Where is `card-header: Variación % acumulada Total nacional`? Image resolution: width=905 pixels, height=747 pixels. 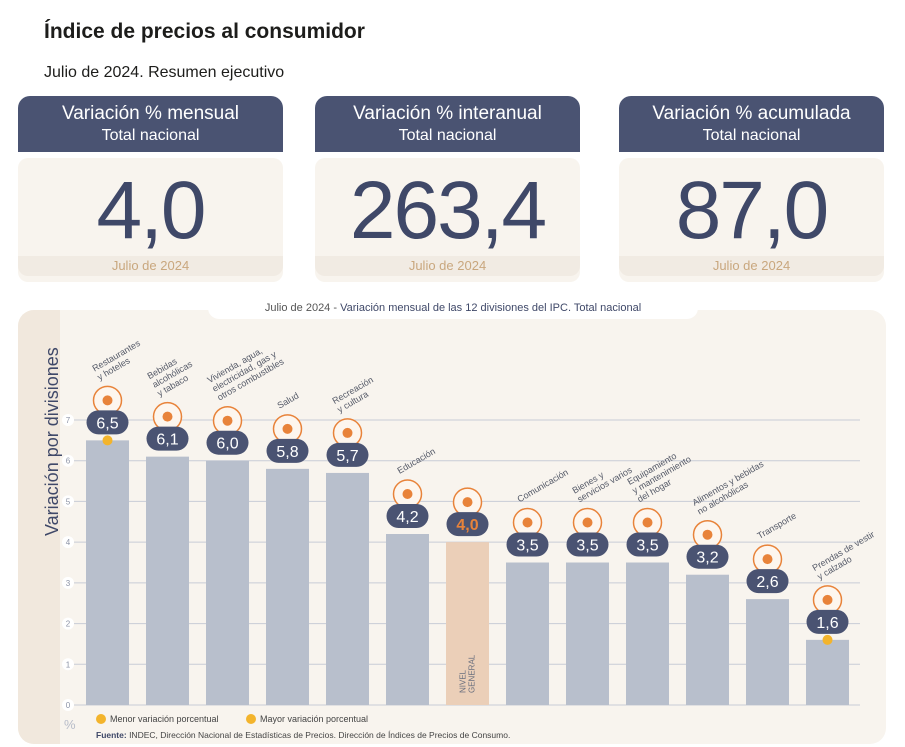 card-header: Variación % acumulada Total nacional is located at coordinates (751, 124).